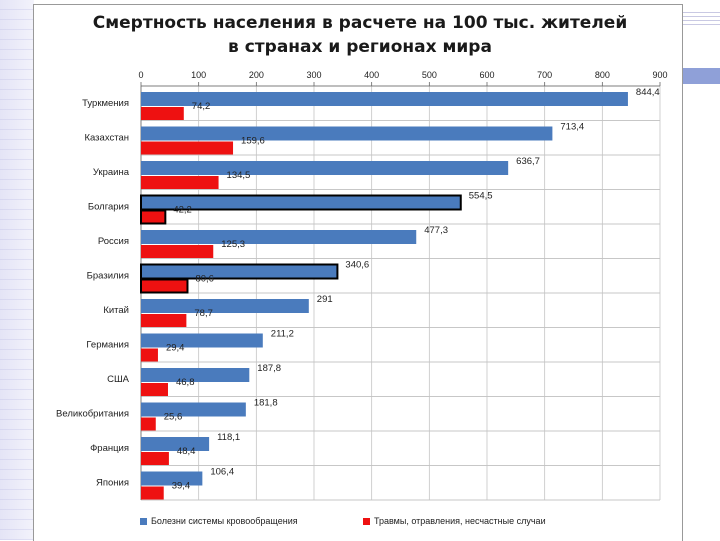  Describe the element at coordinates (143, 522) in the screenshot. I see `legend-swatch-blue` at that location.